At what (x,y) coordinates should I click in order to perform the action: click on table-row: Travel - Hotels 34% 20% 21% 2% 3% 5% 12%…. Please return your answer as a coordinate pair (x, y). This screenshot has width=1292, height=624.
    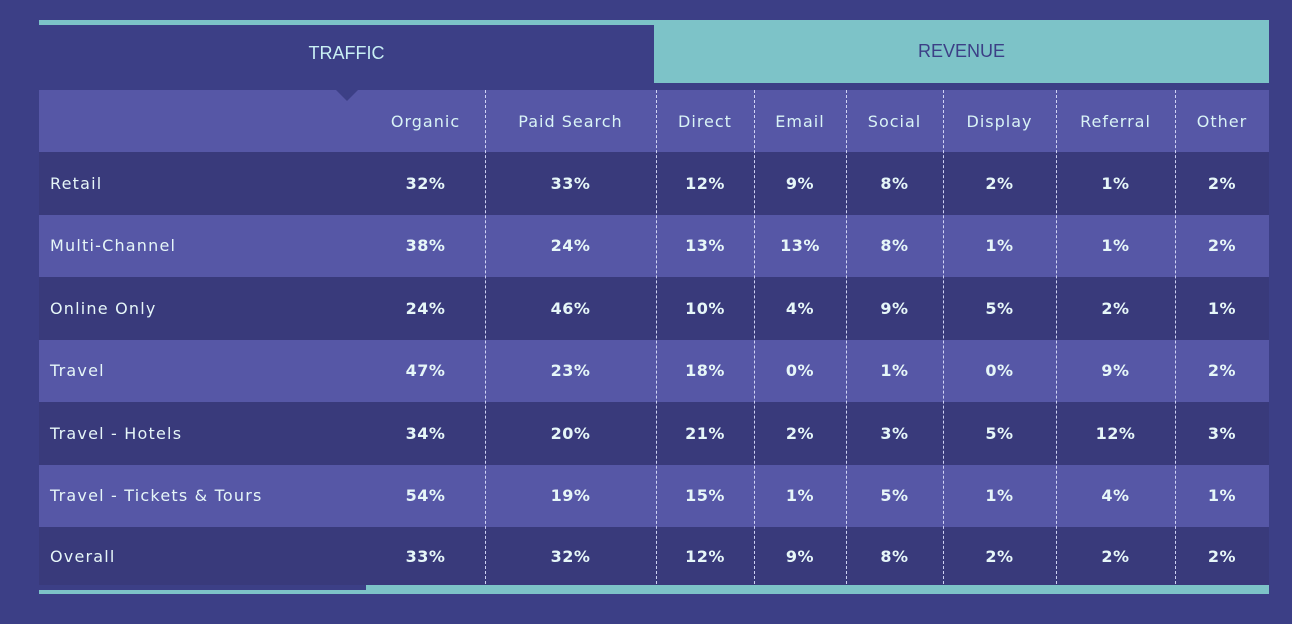
    Looking at the image, I should click on (654, 433).